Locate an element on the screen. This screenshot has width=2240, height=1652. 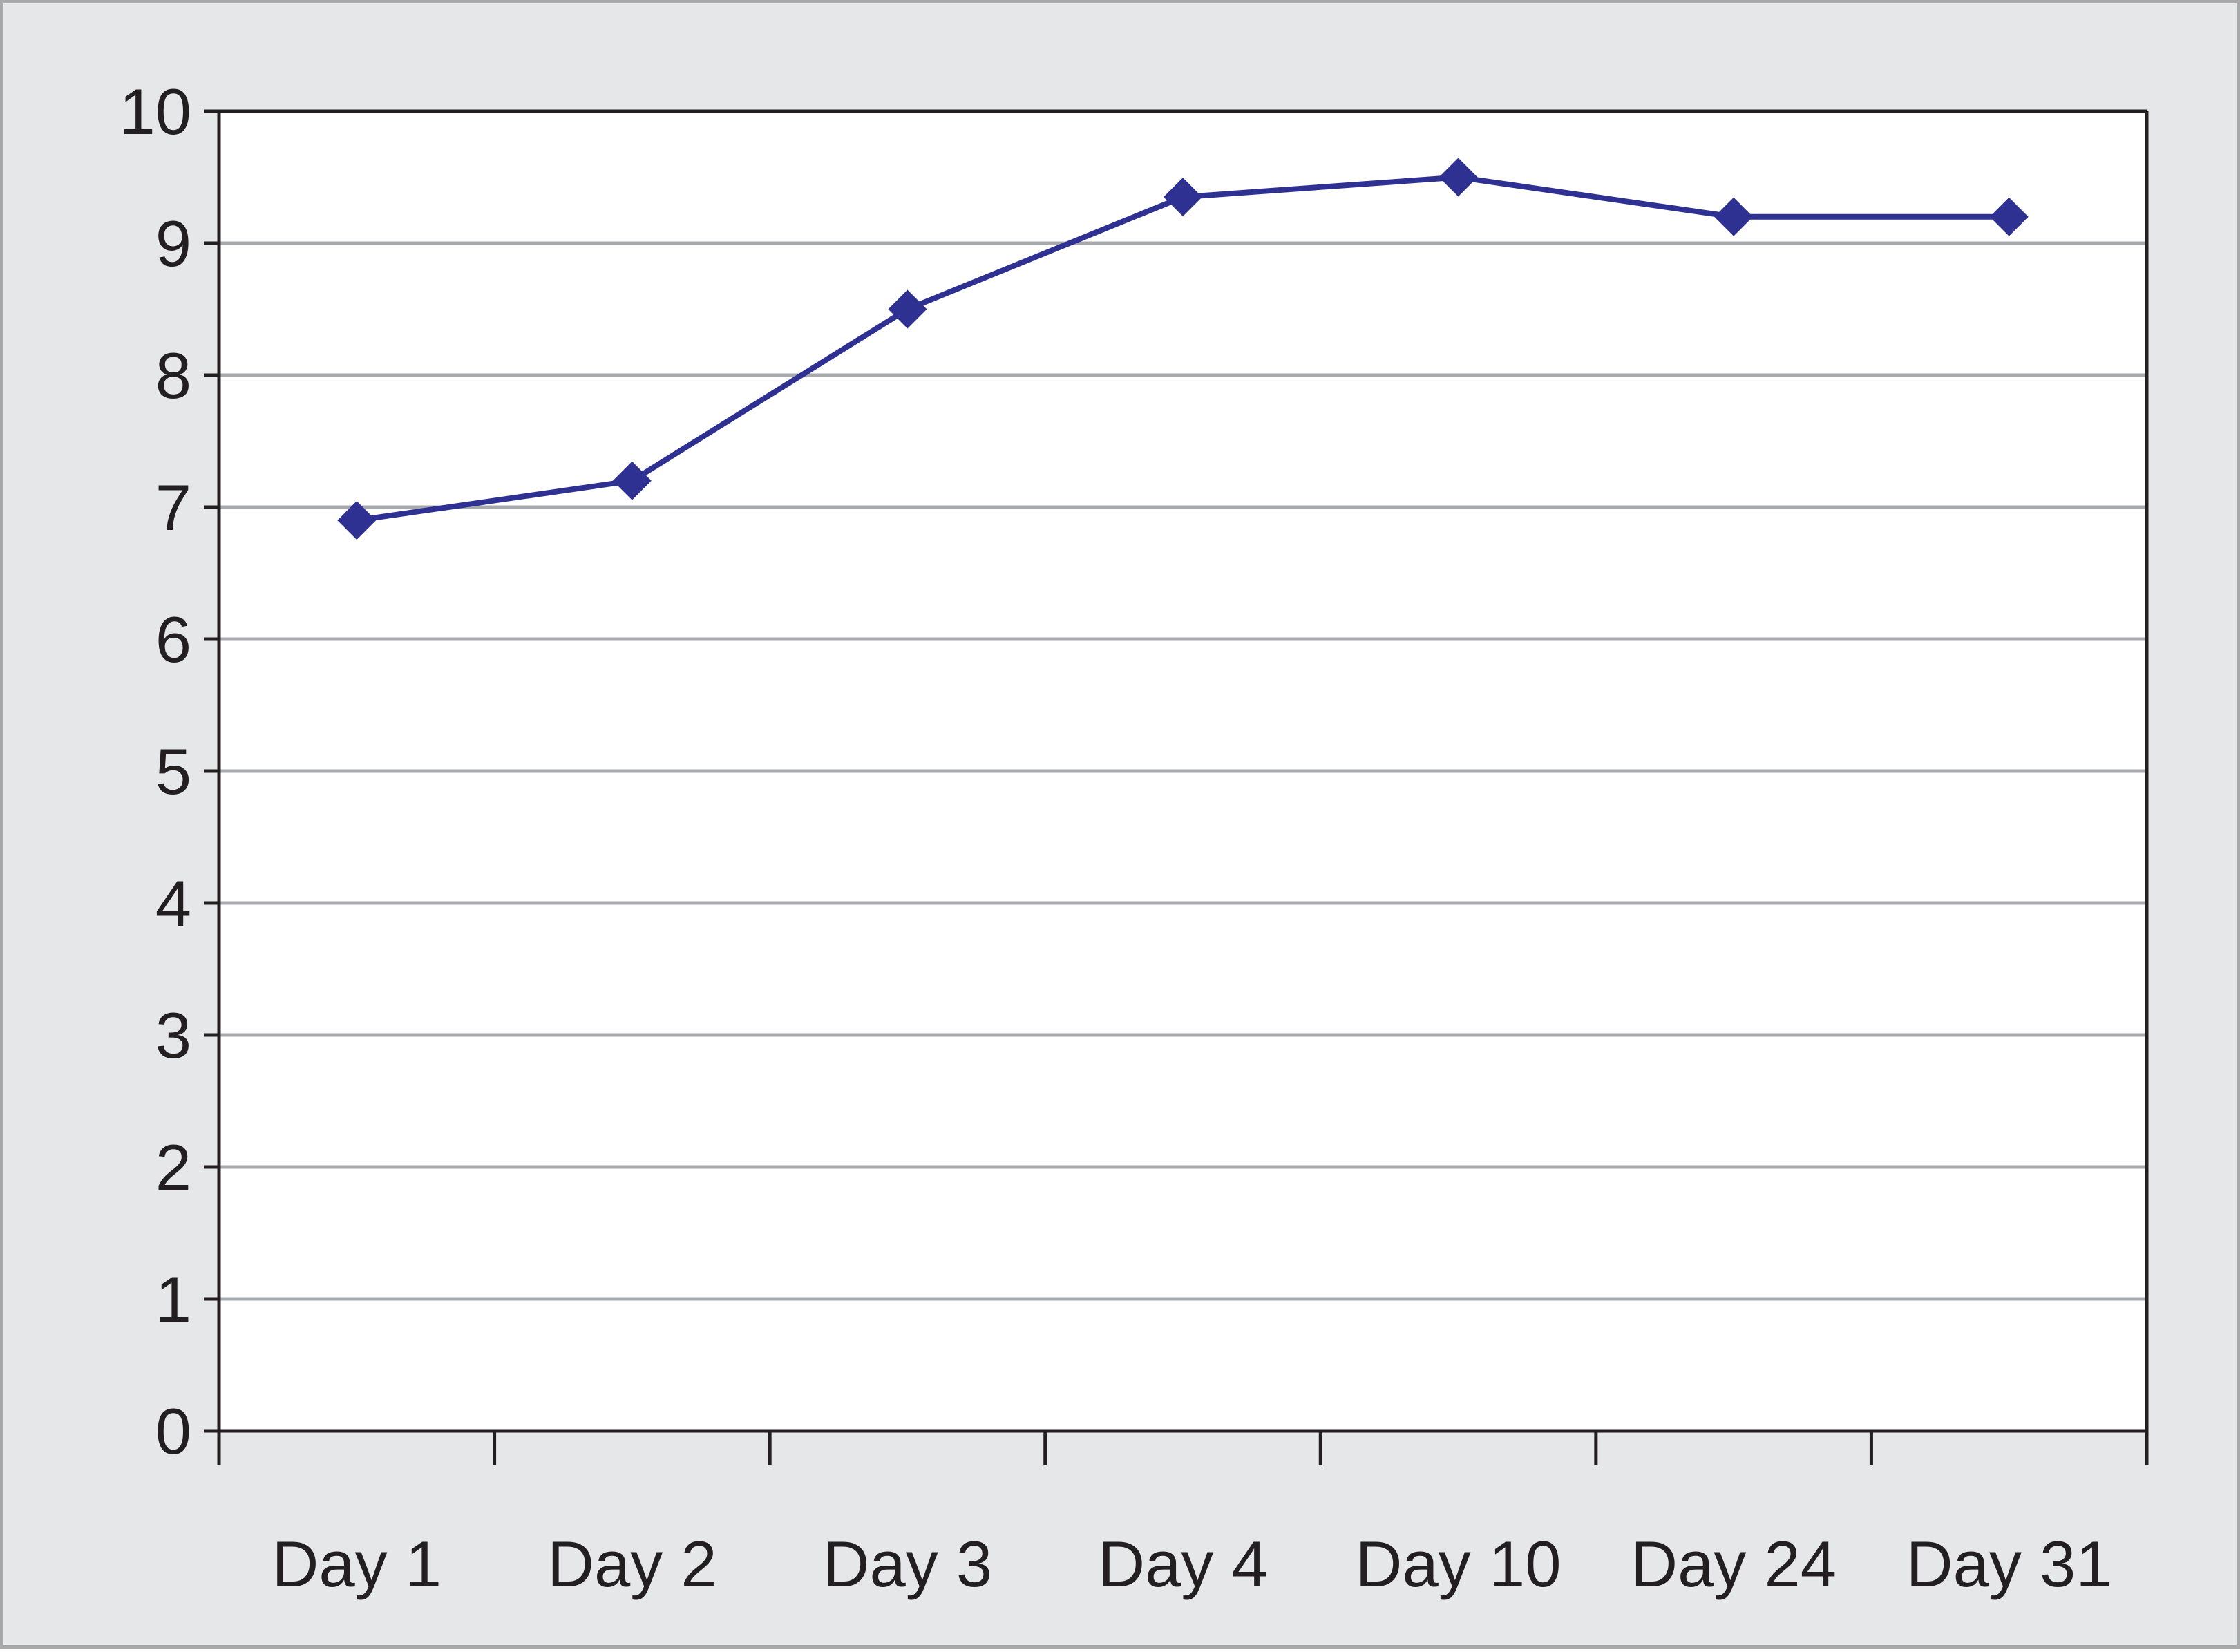
y-axis-tick-labels: 0 1 2 3 4 5 6 7 8 9 10 is located at coordinates (155, 771).